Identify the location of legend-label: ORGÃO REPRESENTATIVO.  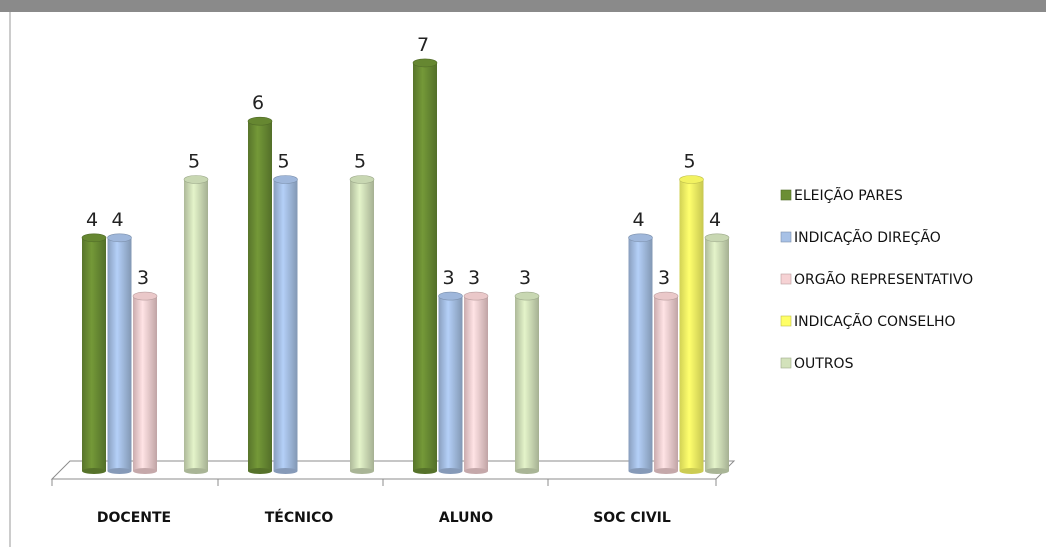
(883, 279).